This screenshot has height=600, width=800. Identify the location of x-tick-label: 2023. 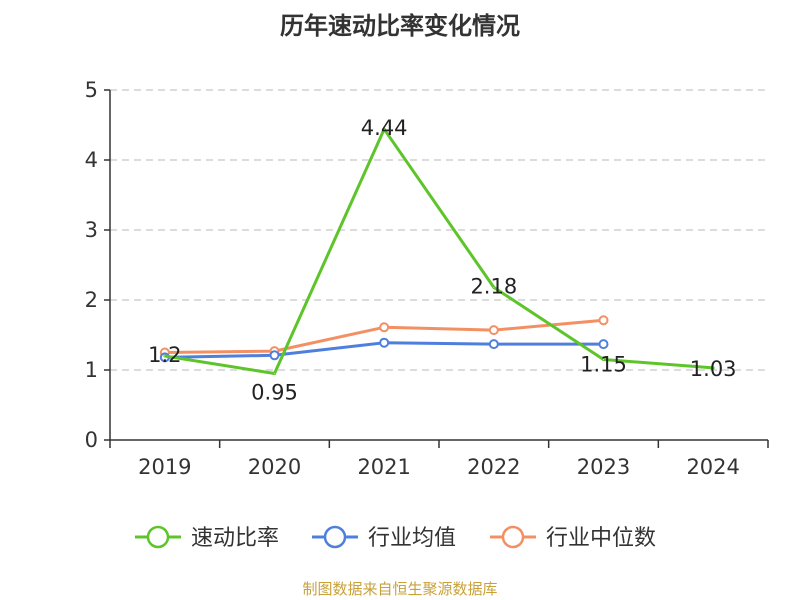
(603, 467).